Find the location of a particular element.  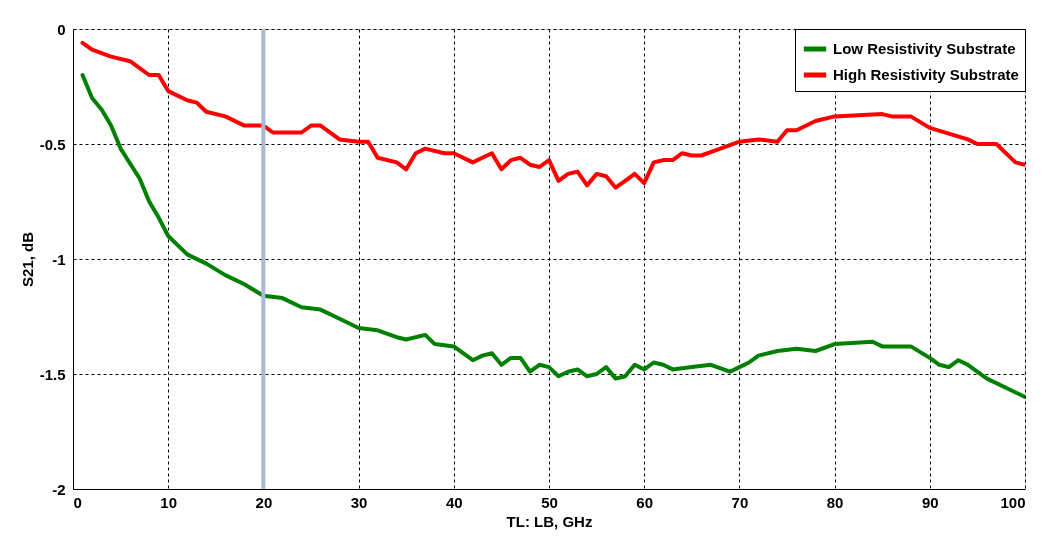

x-tick-label: 20 is located at coordinates (264, 502).